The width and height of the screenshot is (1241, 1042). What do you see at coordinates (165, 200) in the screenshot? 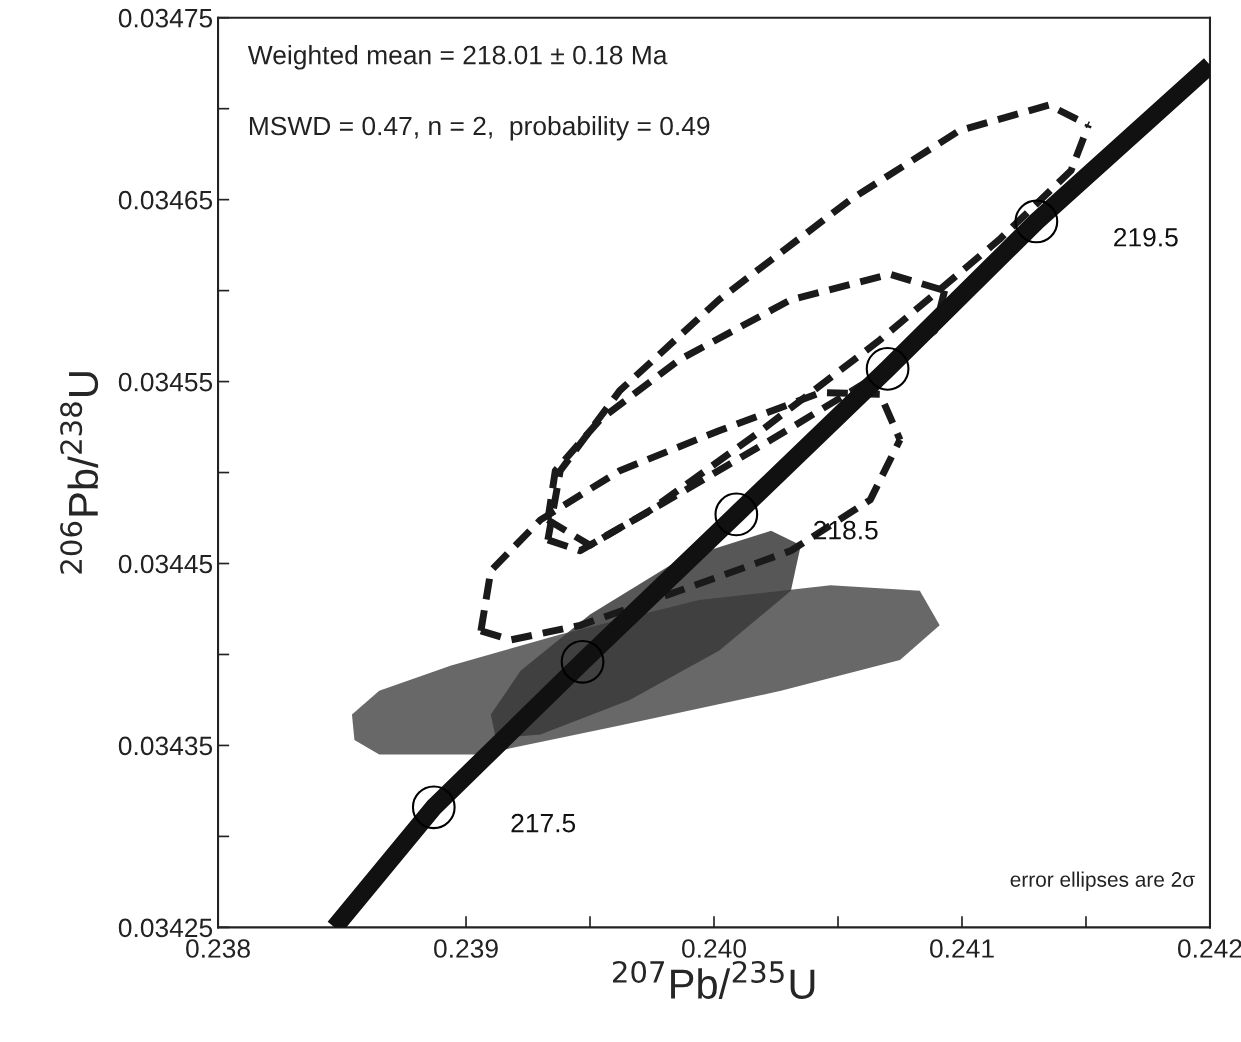
I see `y-tick-label: 0.03465` at bounding box center [165, 200].